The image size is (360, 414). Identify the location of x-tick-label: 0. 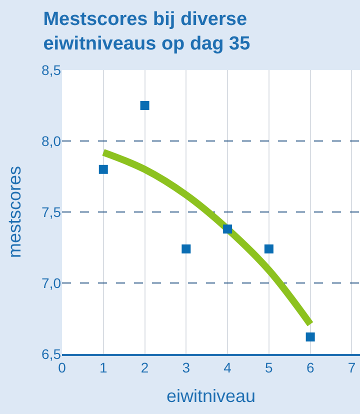
(62, 368).